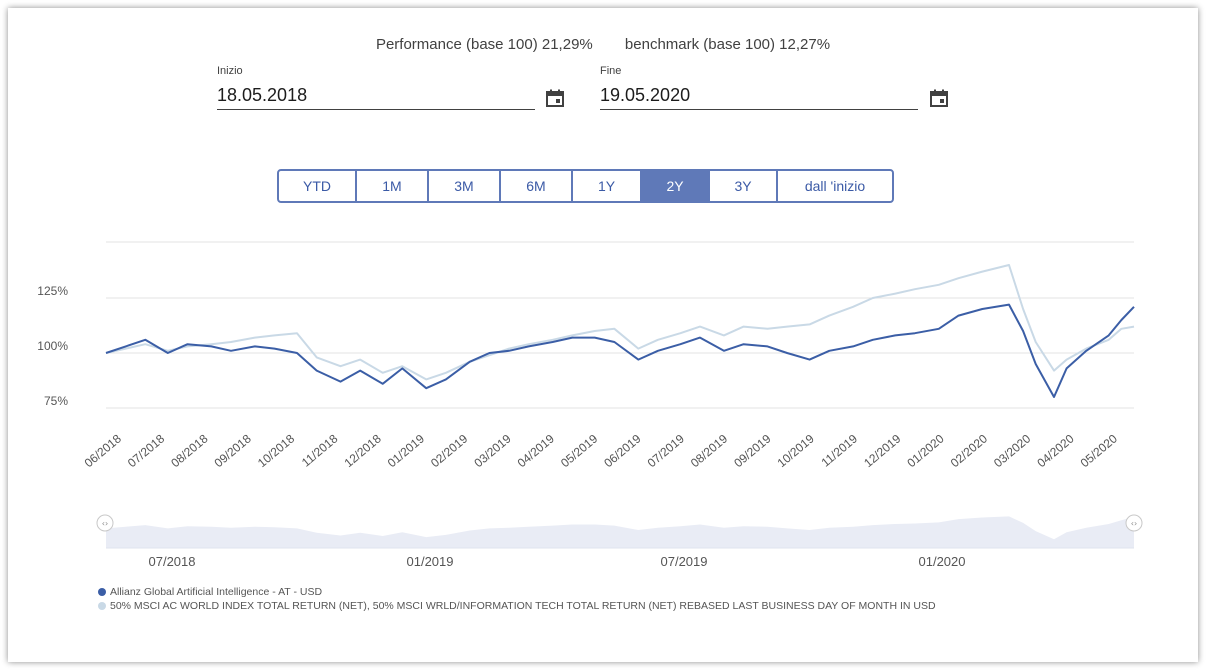 This screenshot has height=672, width=1208. Describe the element at coordinates (684, 561) in the screenshot. I see `navigator-x-label: 07/2019` at that location.